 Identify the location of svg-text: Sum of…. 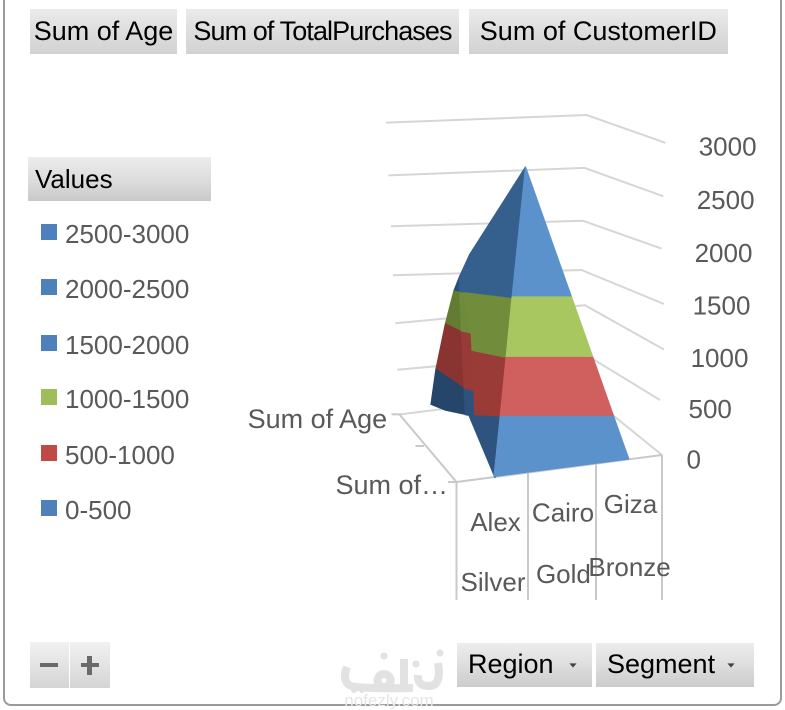
(391, 485).